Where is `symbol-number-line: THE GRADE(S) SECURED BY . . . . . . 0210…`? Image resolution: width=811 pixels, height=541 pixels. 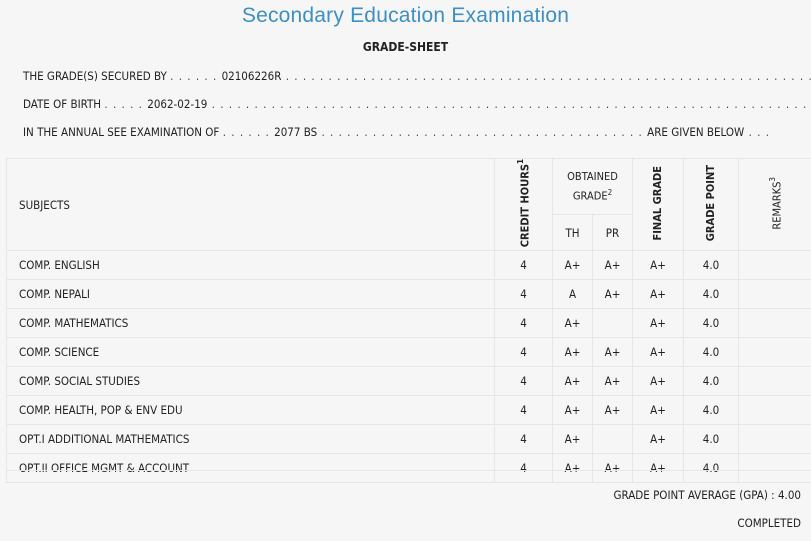 symbol-number-line: THE GRADE(S) SECURED BY . . . . . . 0210… is located at coordinates (417, 76).